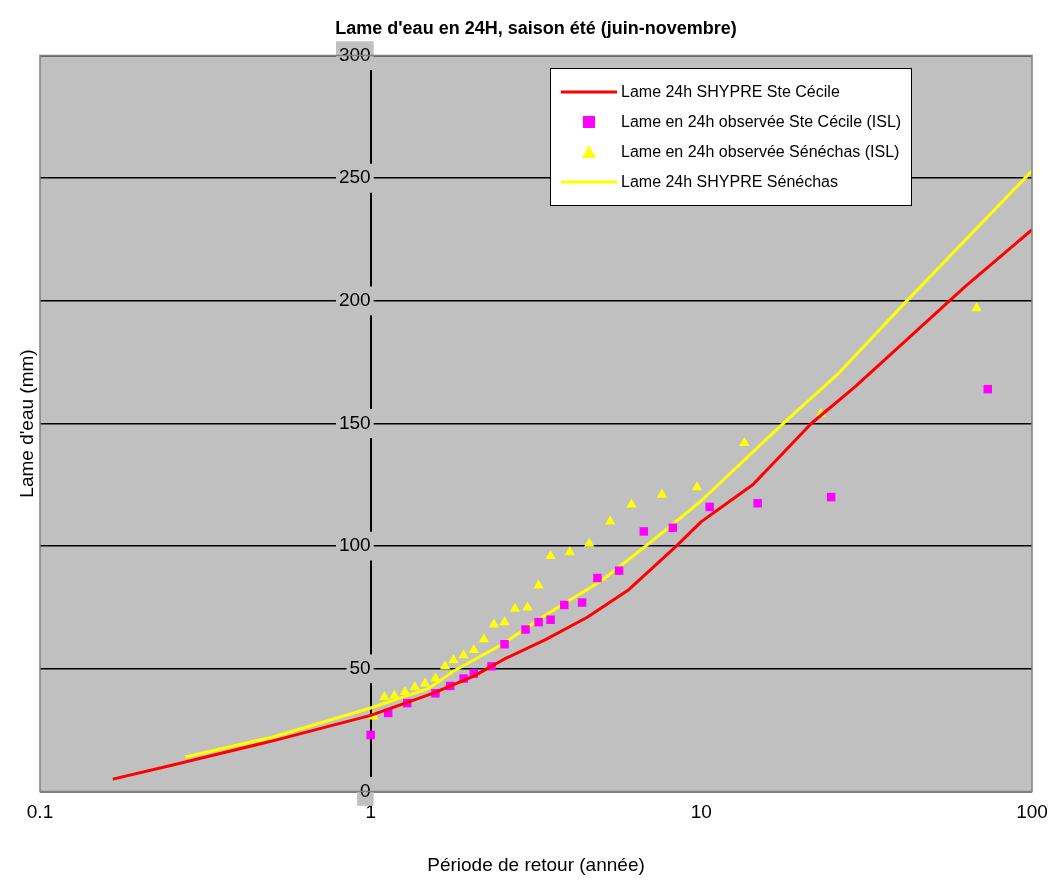 This screenshot has width=1058, height=885. Describe the element at coordinates (40, 812) in the screenshot. I see `x-tick-label: 0.1` at that location.